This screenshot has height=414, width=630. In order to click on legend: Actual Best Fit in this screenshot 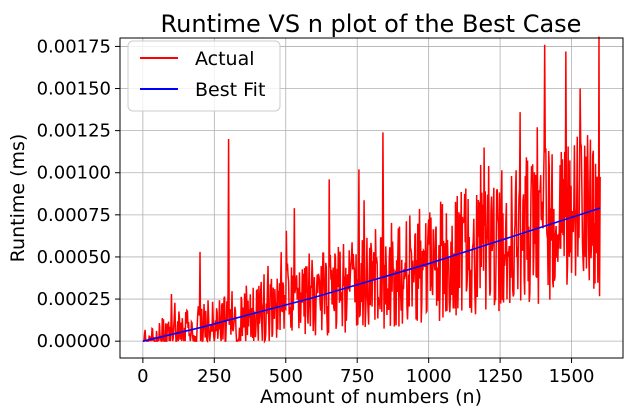, I will do `click(204, 76)`.